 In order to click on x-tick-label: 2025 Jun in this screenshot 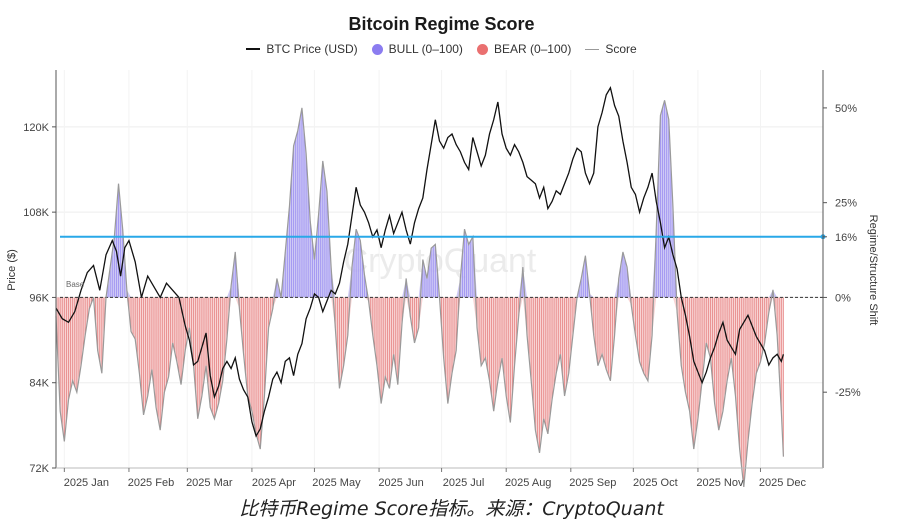, I will do `click(400, 483)`.